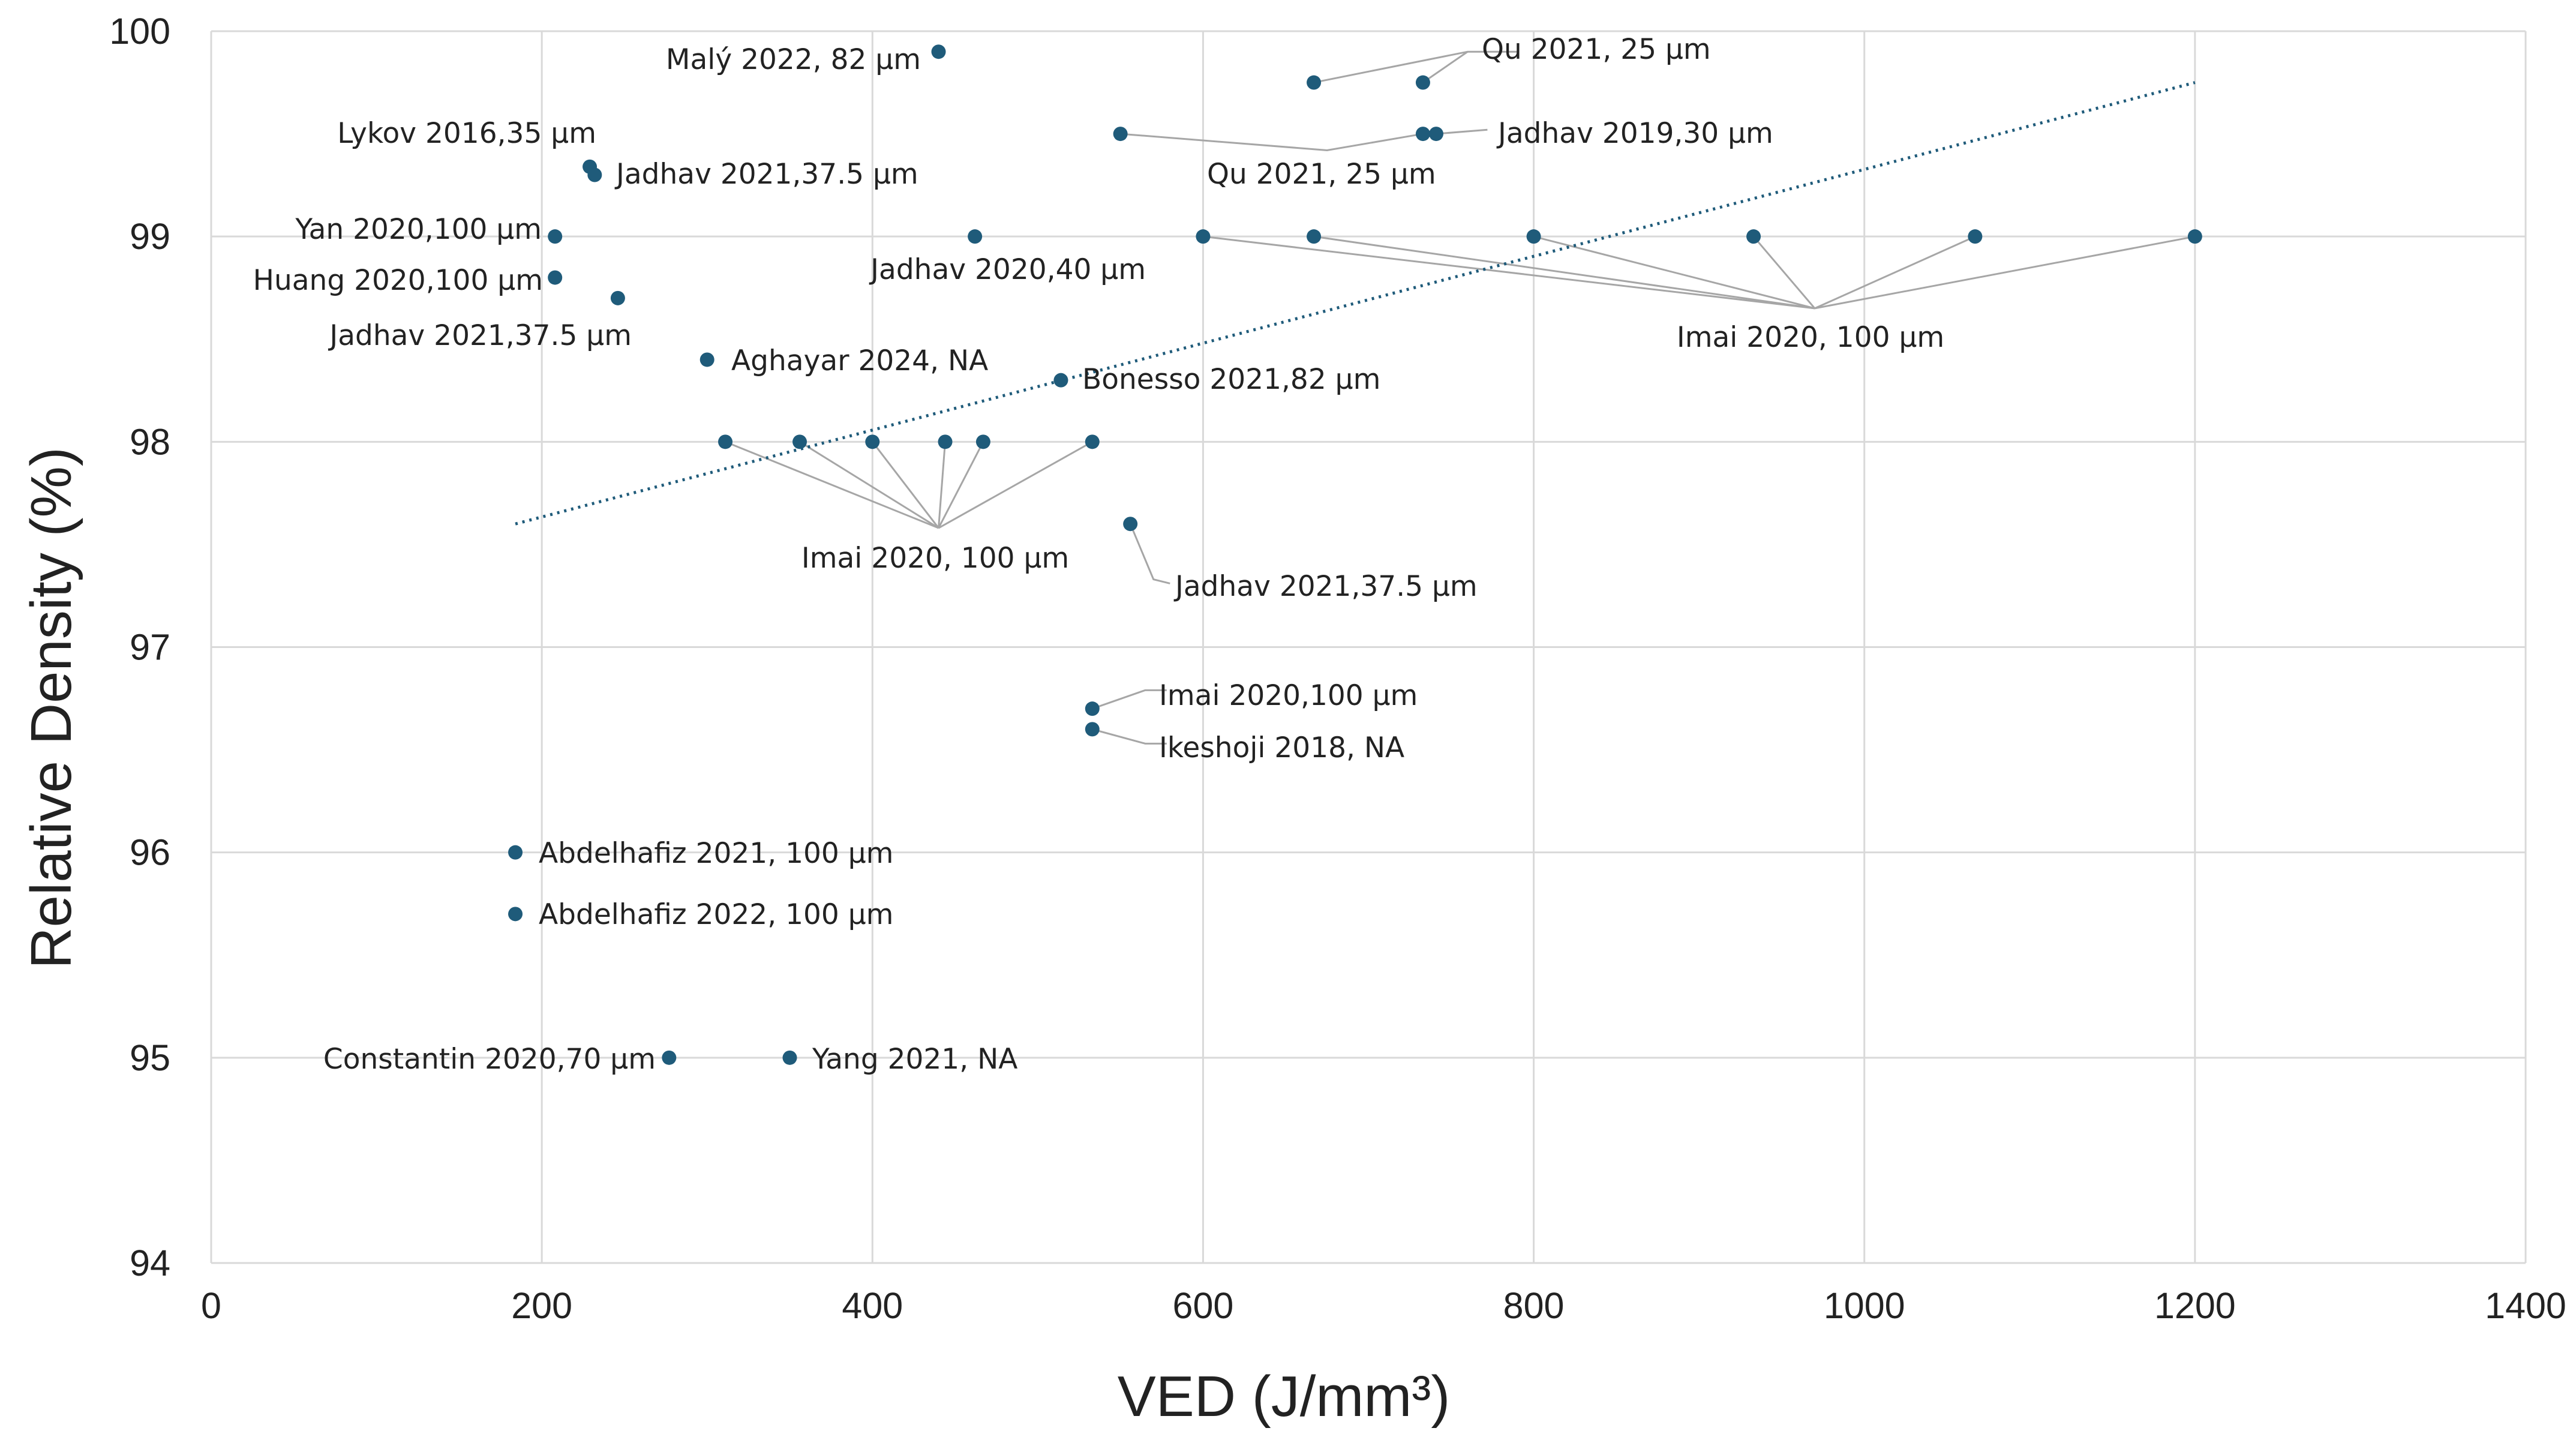  What do you see at coordinates (1534, 1305) in the screenshot?
I see `x-tick-label: 800` at bounding box center [1534, 1305].